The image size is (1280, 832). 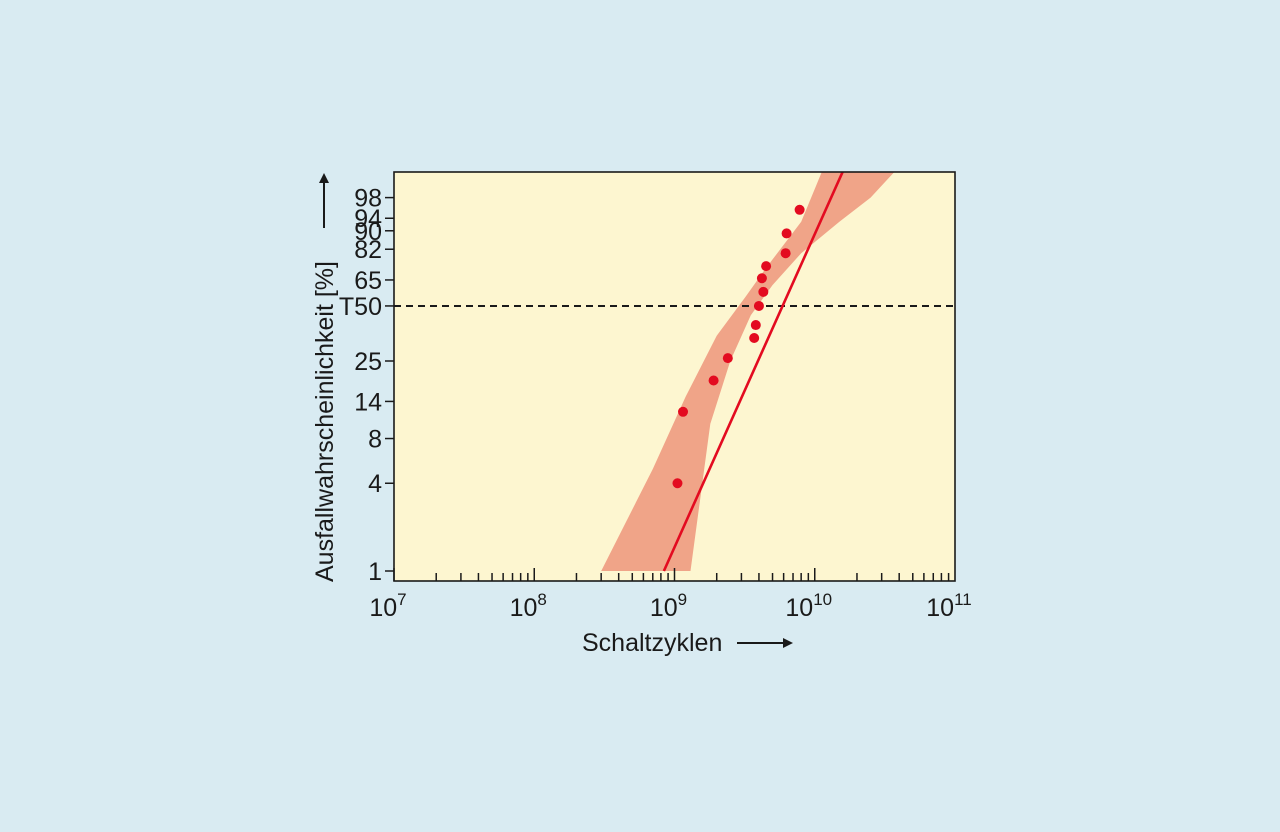 What do you see at coordinates (360, 307) in the screenshot?
I see `y-tick-label: T50` at bounding box center [360, 307].